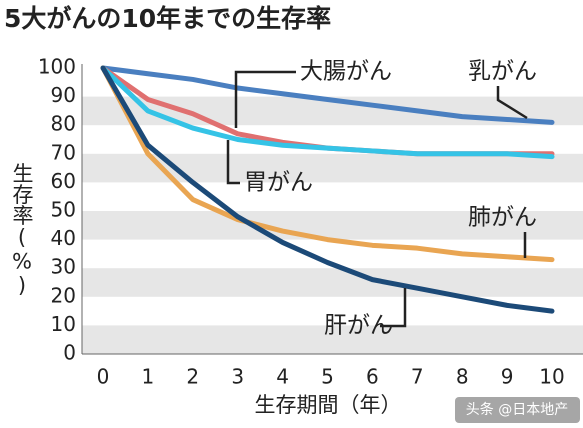 Image resolution: width=583 pixels, height=428 pixels. I want to click on x-tick-label: 8, so click(462, 377).